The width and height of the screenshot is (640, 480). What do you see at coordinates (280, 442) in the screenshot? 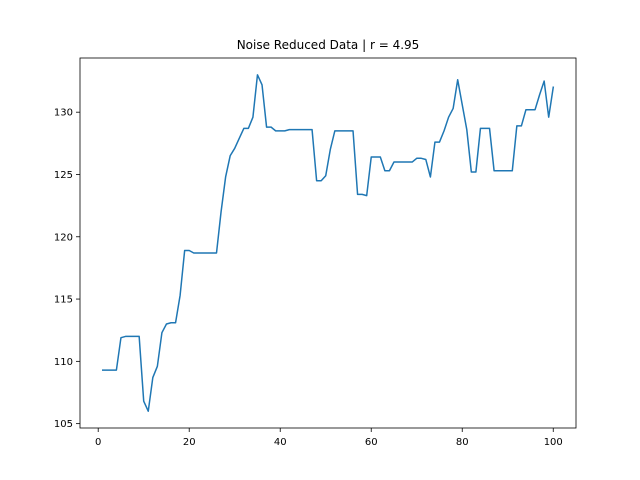
I see `x-tick-label: 40` at bounding box center [280, 442].